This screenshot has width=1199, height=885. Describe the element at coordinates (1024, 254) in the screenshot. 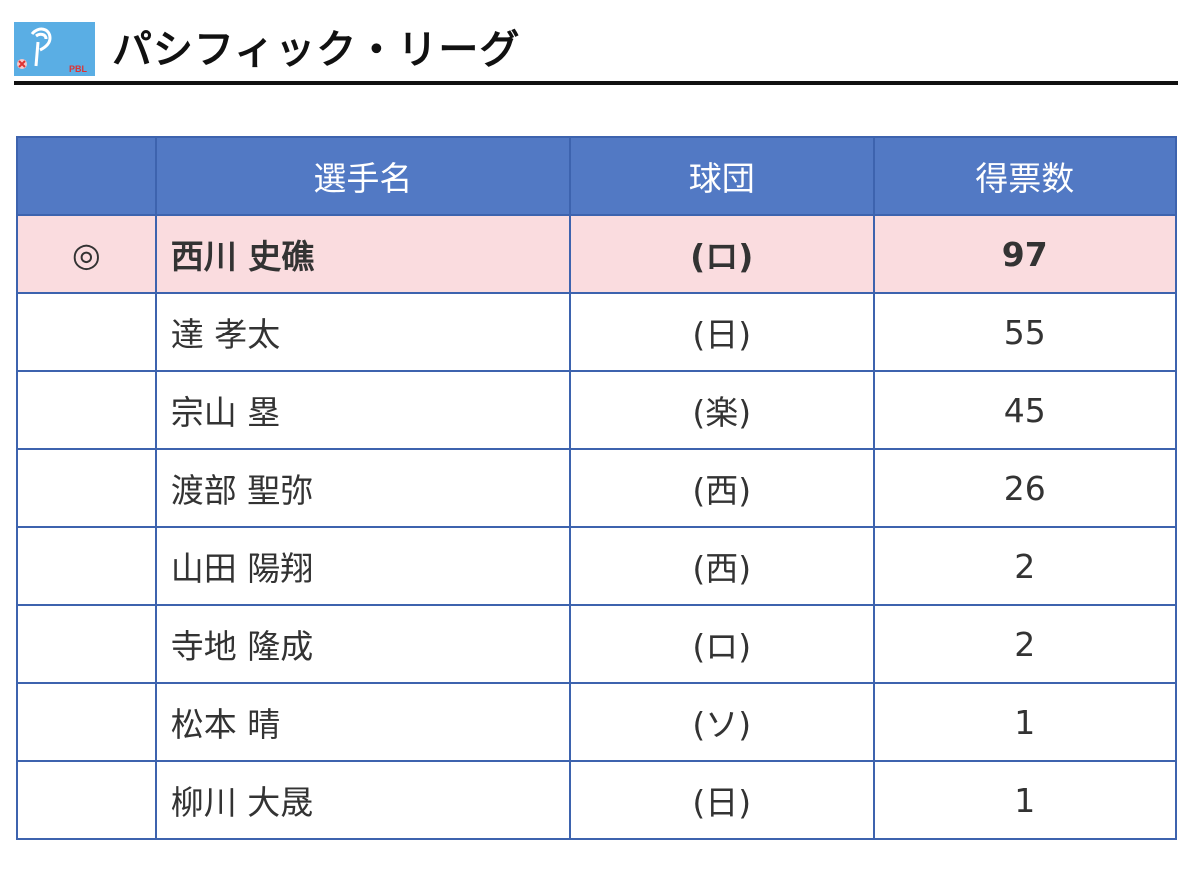

I see `votes: 97` at that location.